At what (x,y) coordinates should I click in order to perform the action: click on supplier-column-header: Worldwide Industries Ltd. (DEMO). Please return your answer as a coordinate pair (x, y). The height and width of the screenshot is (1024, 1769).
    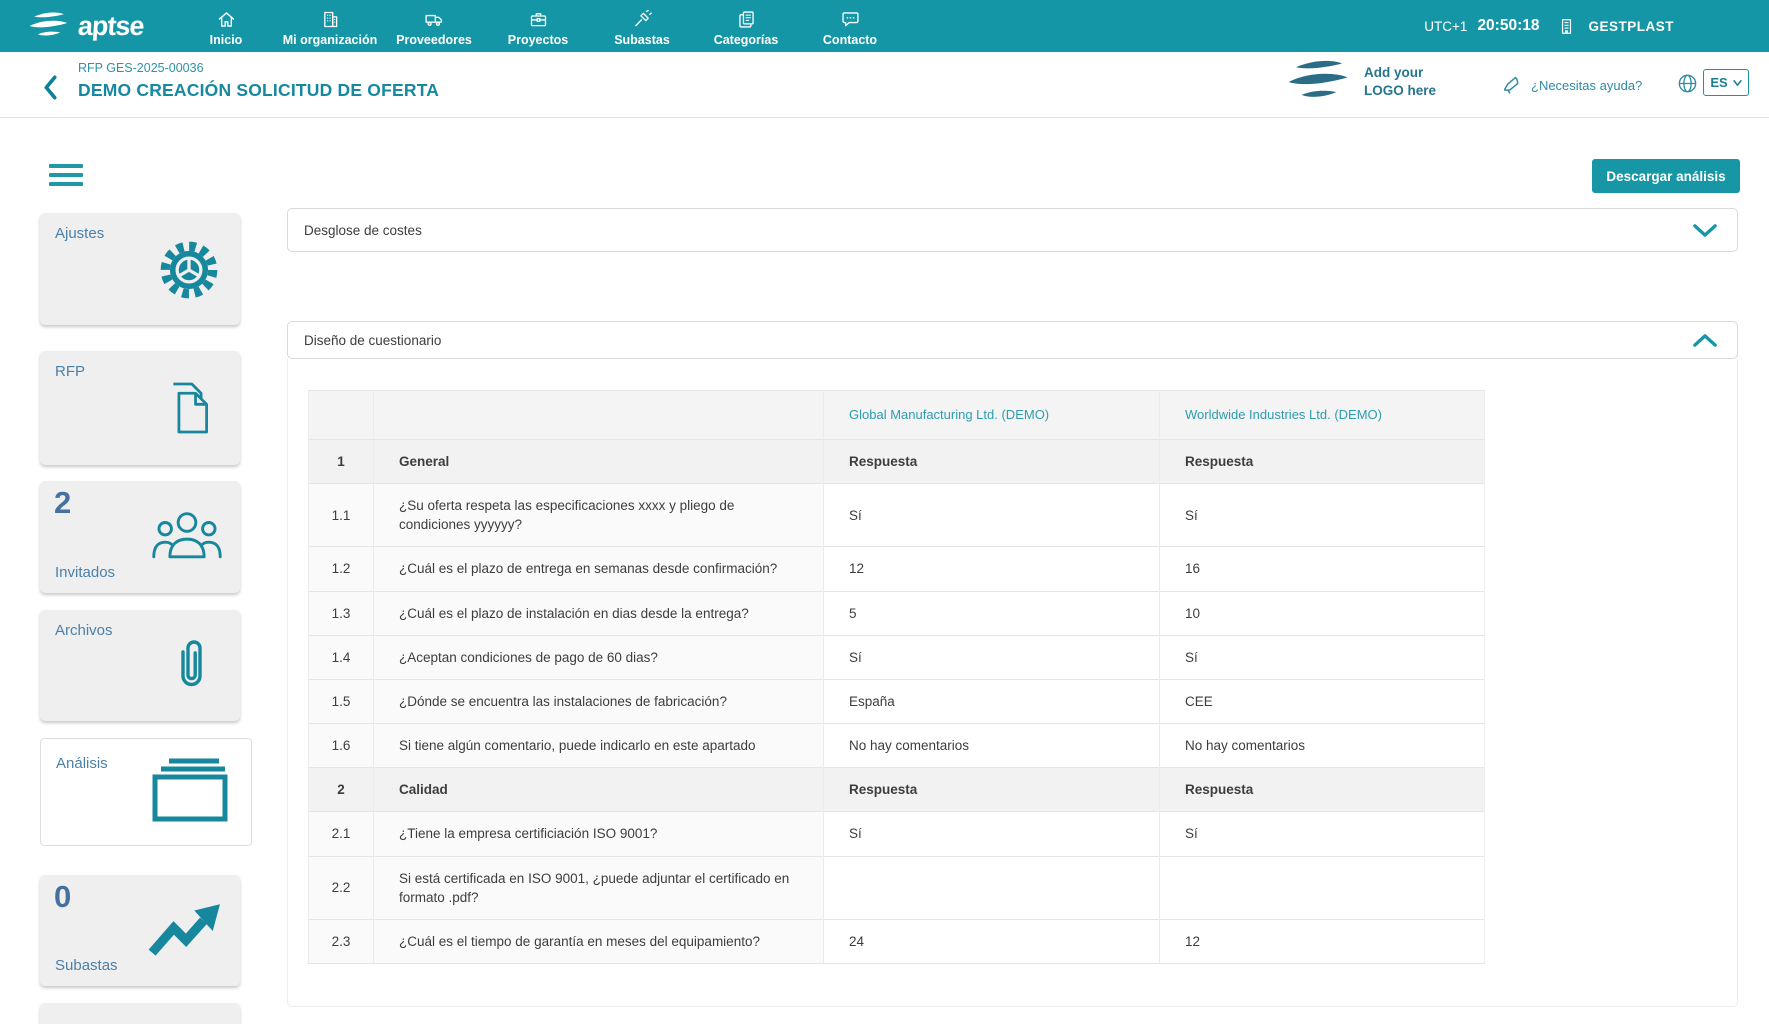
    Looking at the image, I should click on (1322, 415).